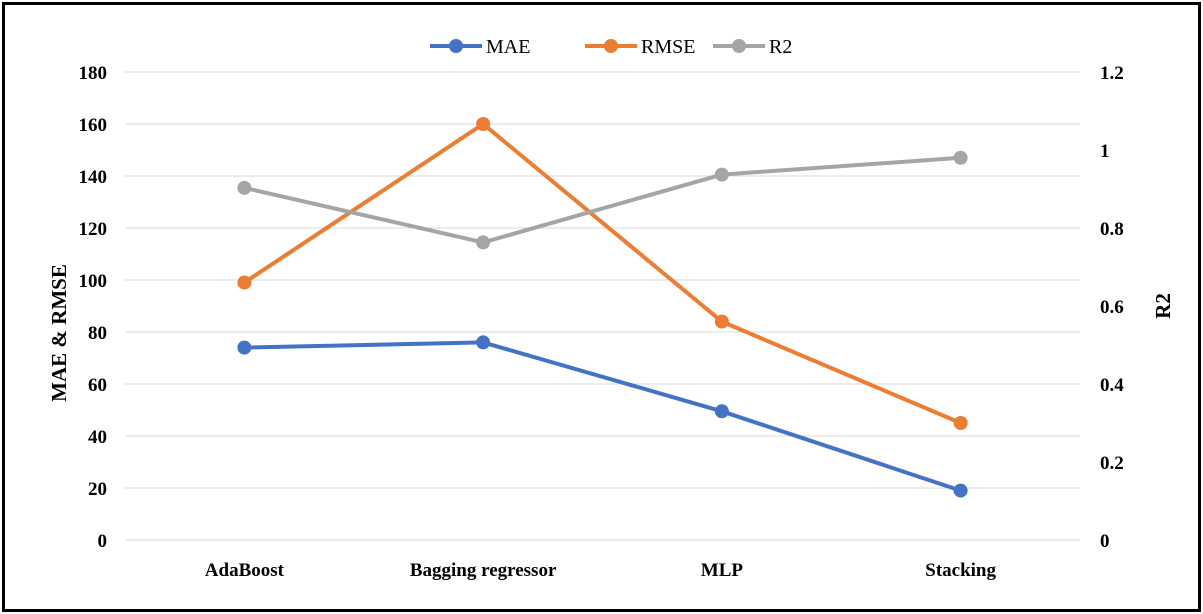  What do you see at coordinates (1112, 73) in the screenshot?
I see `right-tick-label: 1.2` at bounding box center [1112, 73].